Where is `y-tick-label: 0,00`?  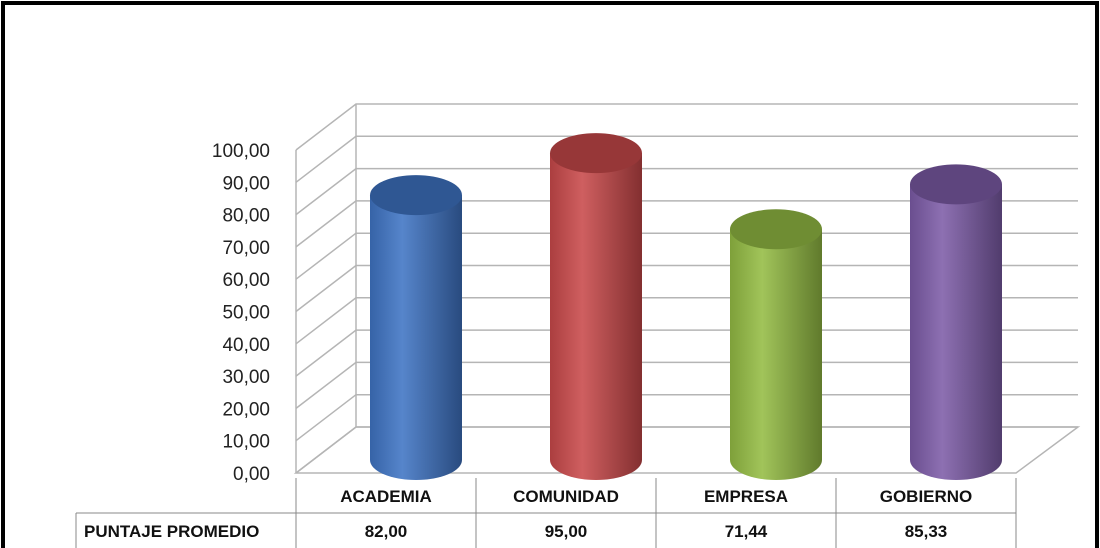
y-tick-label: 0,00 is located at coordinates (251, 474).